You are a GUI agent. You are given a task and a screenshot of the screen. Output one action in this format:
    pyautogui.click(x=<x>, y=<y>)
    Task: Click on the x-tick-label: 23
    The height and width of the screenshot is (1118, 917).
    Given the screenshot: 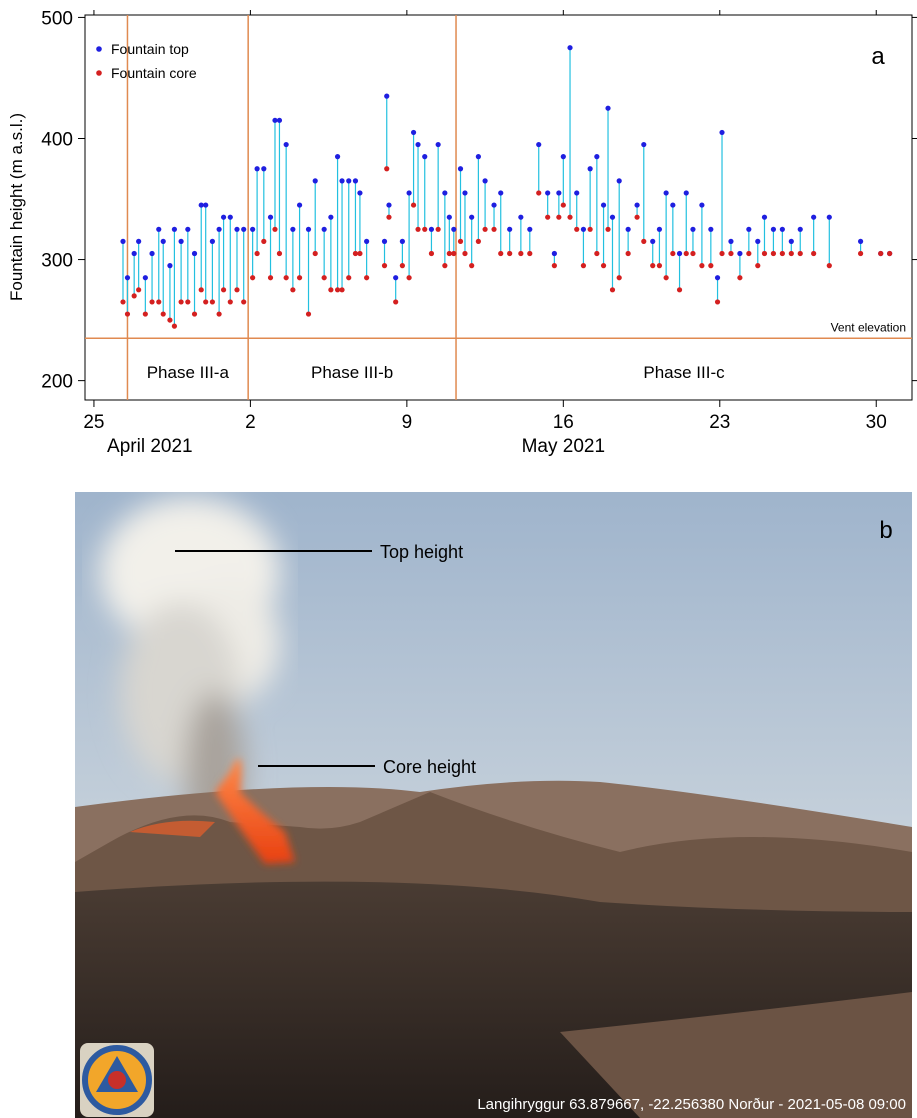 What is the action you would take?
    pyautogui.click(x=719, y=422)
    